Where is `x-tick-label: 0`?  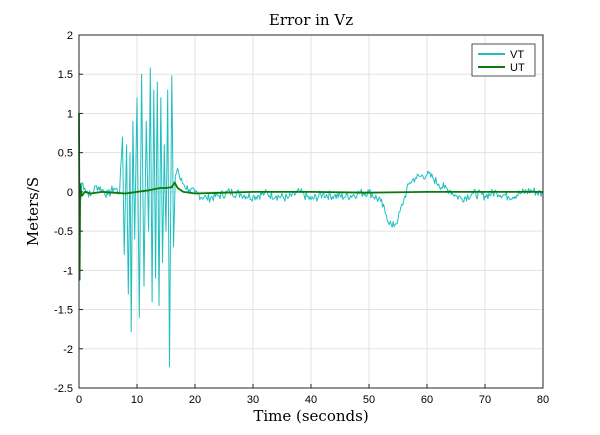 x-tick-label: 0 is located at coordinates (79, 400).